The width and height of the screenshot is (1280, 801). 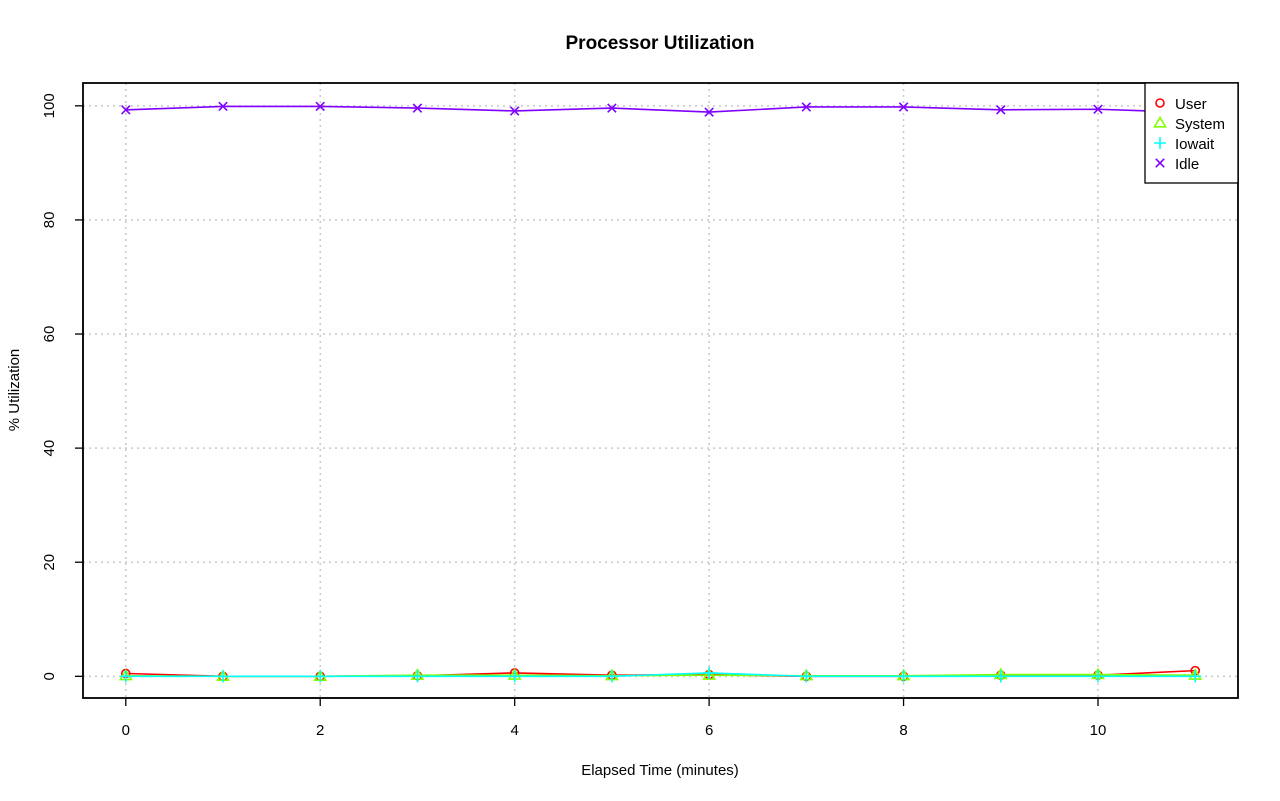 What do you see at coordinates (1195, 144) in the screenshot?
I see `legend-label-iowait: Iowait` at bounding box center [1195, 144].